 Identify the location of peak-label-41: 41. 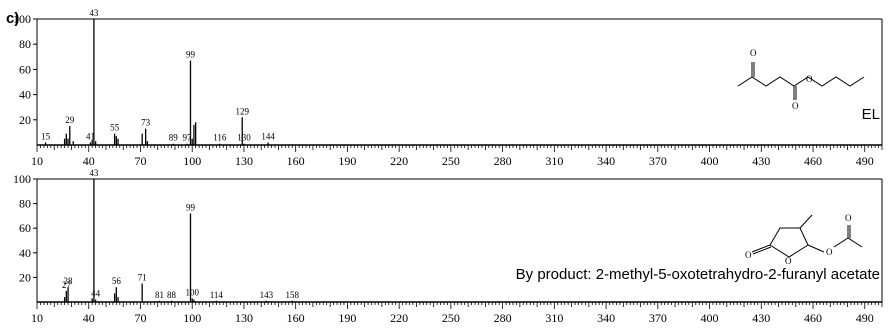
(90, 136).